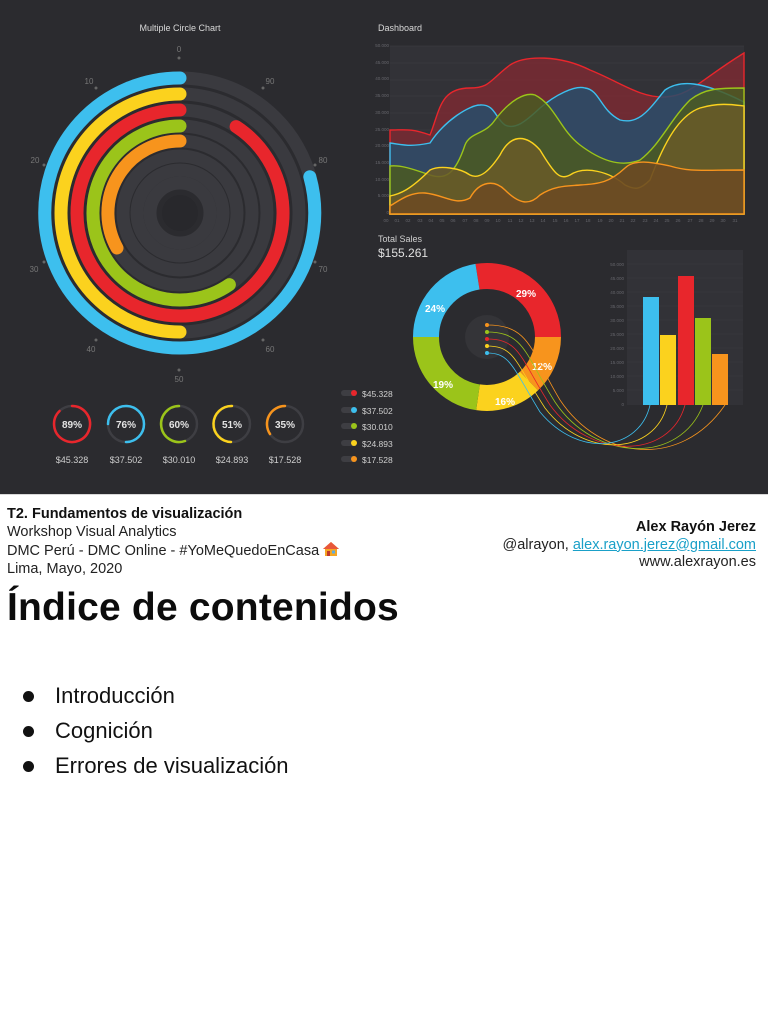 The height and width of the screenshot is (1024, 768). What do you see at coordinates (446, 300) in the screenshot?
I see `donut-blue` at bounding box center [446, 300].